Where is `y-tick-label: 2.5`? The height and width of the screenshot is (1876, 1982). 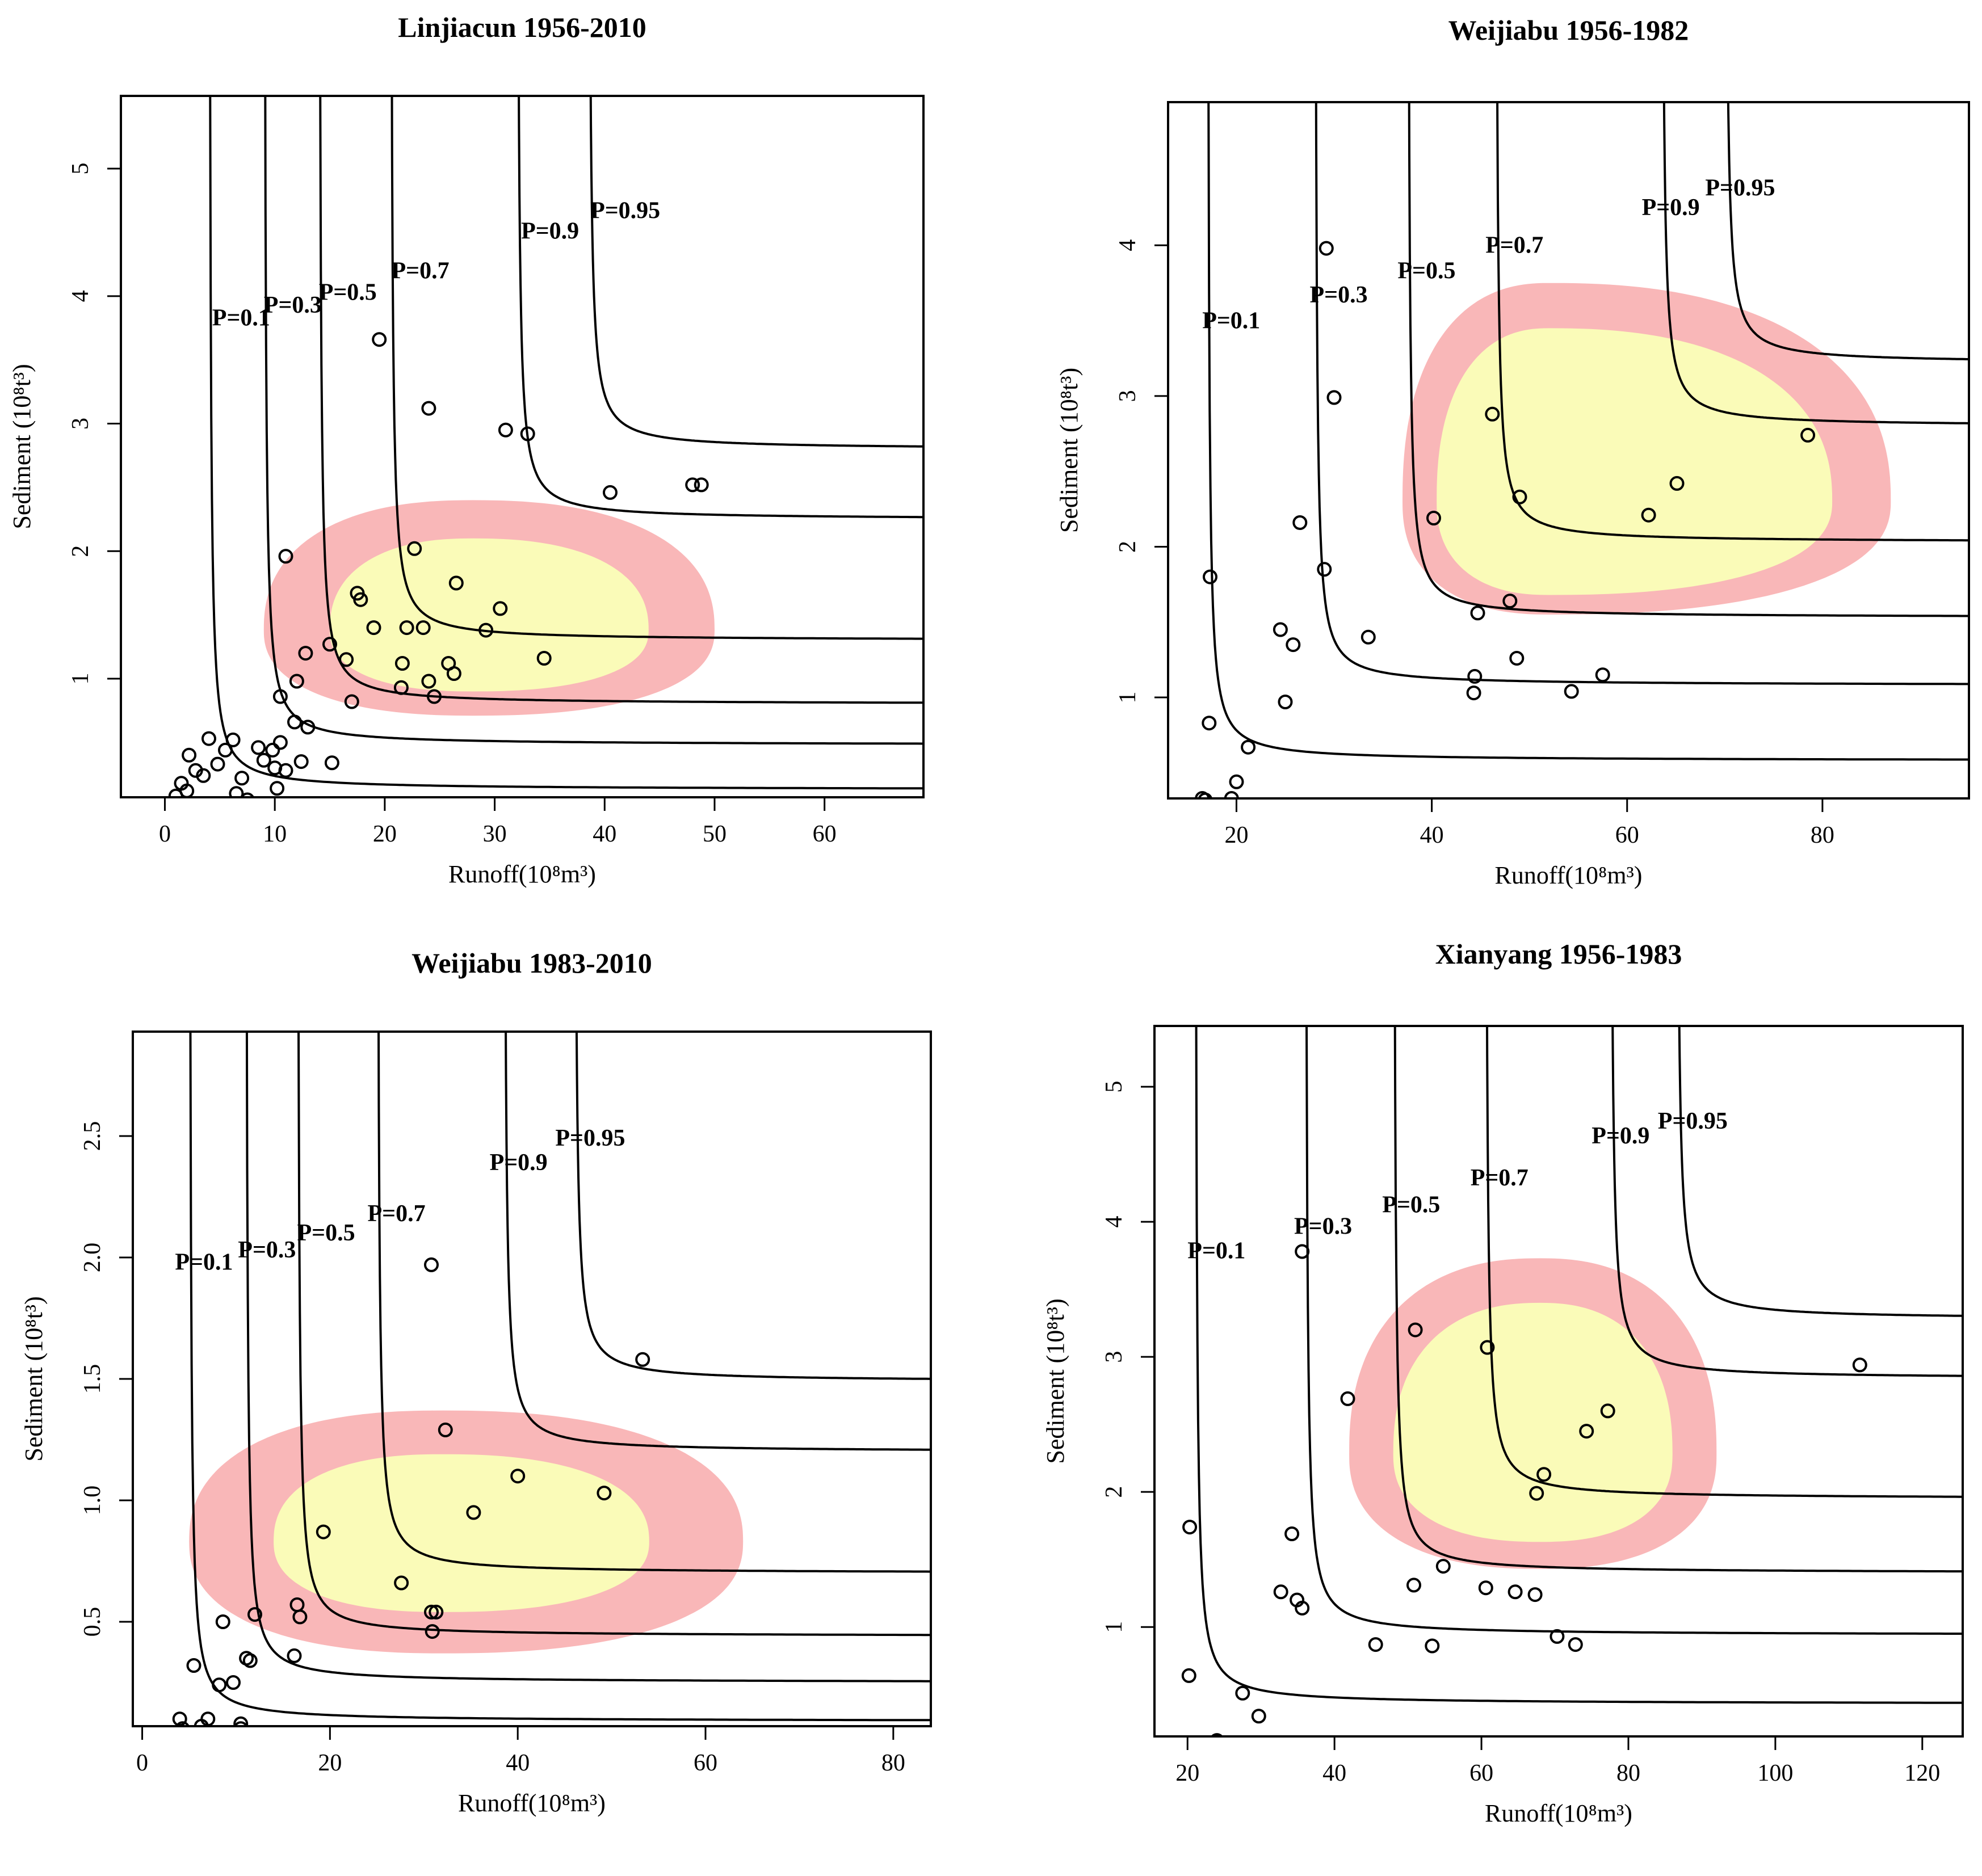
y-tick-label: 2.5 is located at coordinates (92, 1136).